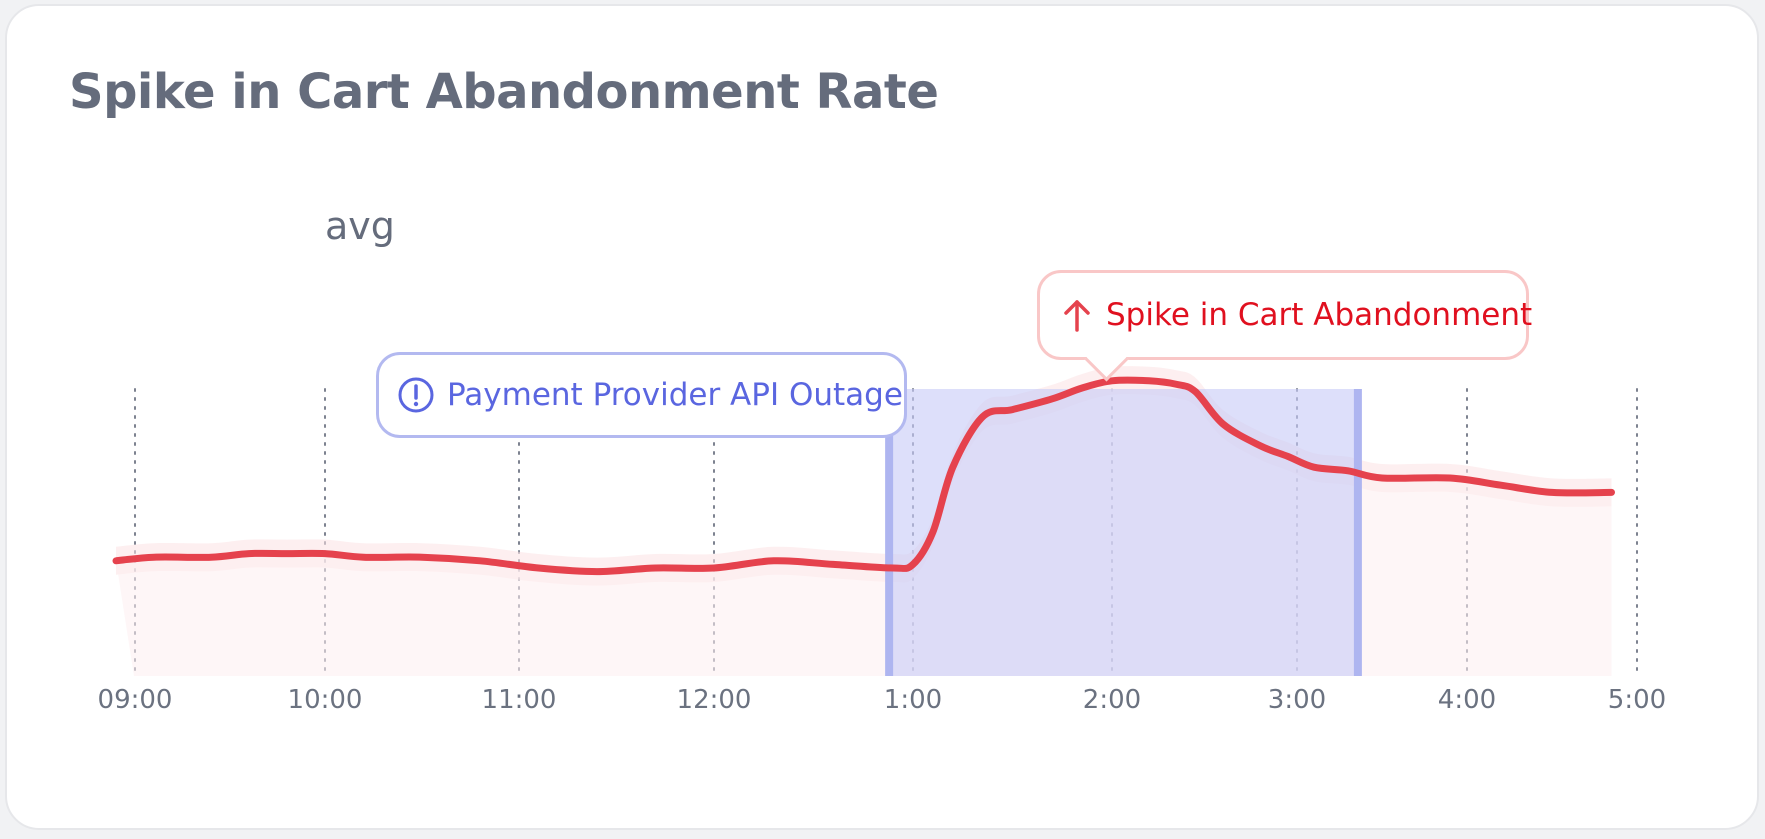 The height and width of the screenshot is (839, 1765). I want to click on spike-label: Spike in Cart Abandonment, so click(1319, 315).